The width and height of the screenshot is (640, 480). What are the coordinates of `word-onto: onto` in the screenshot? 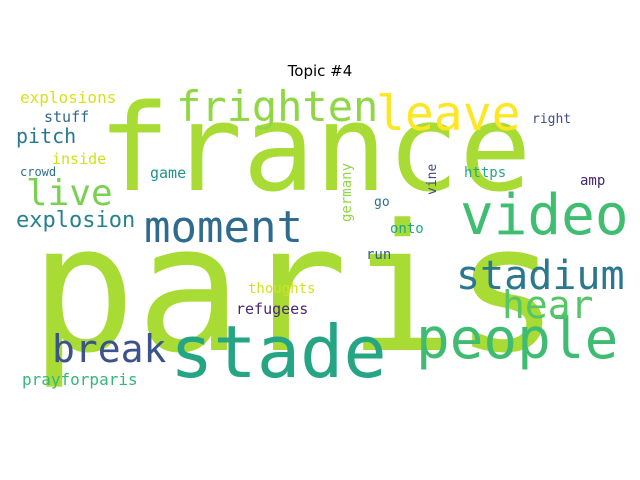 It's located at (407, 229).